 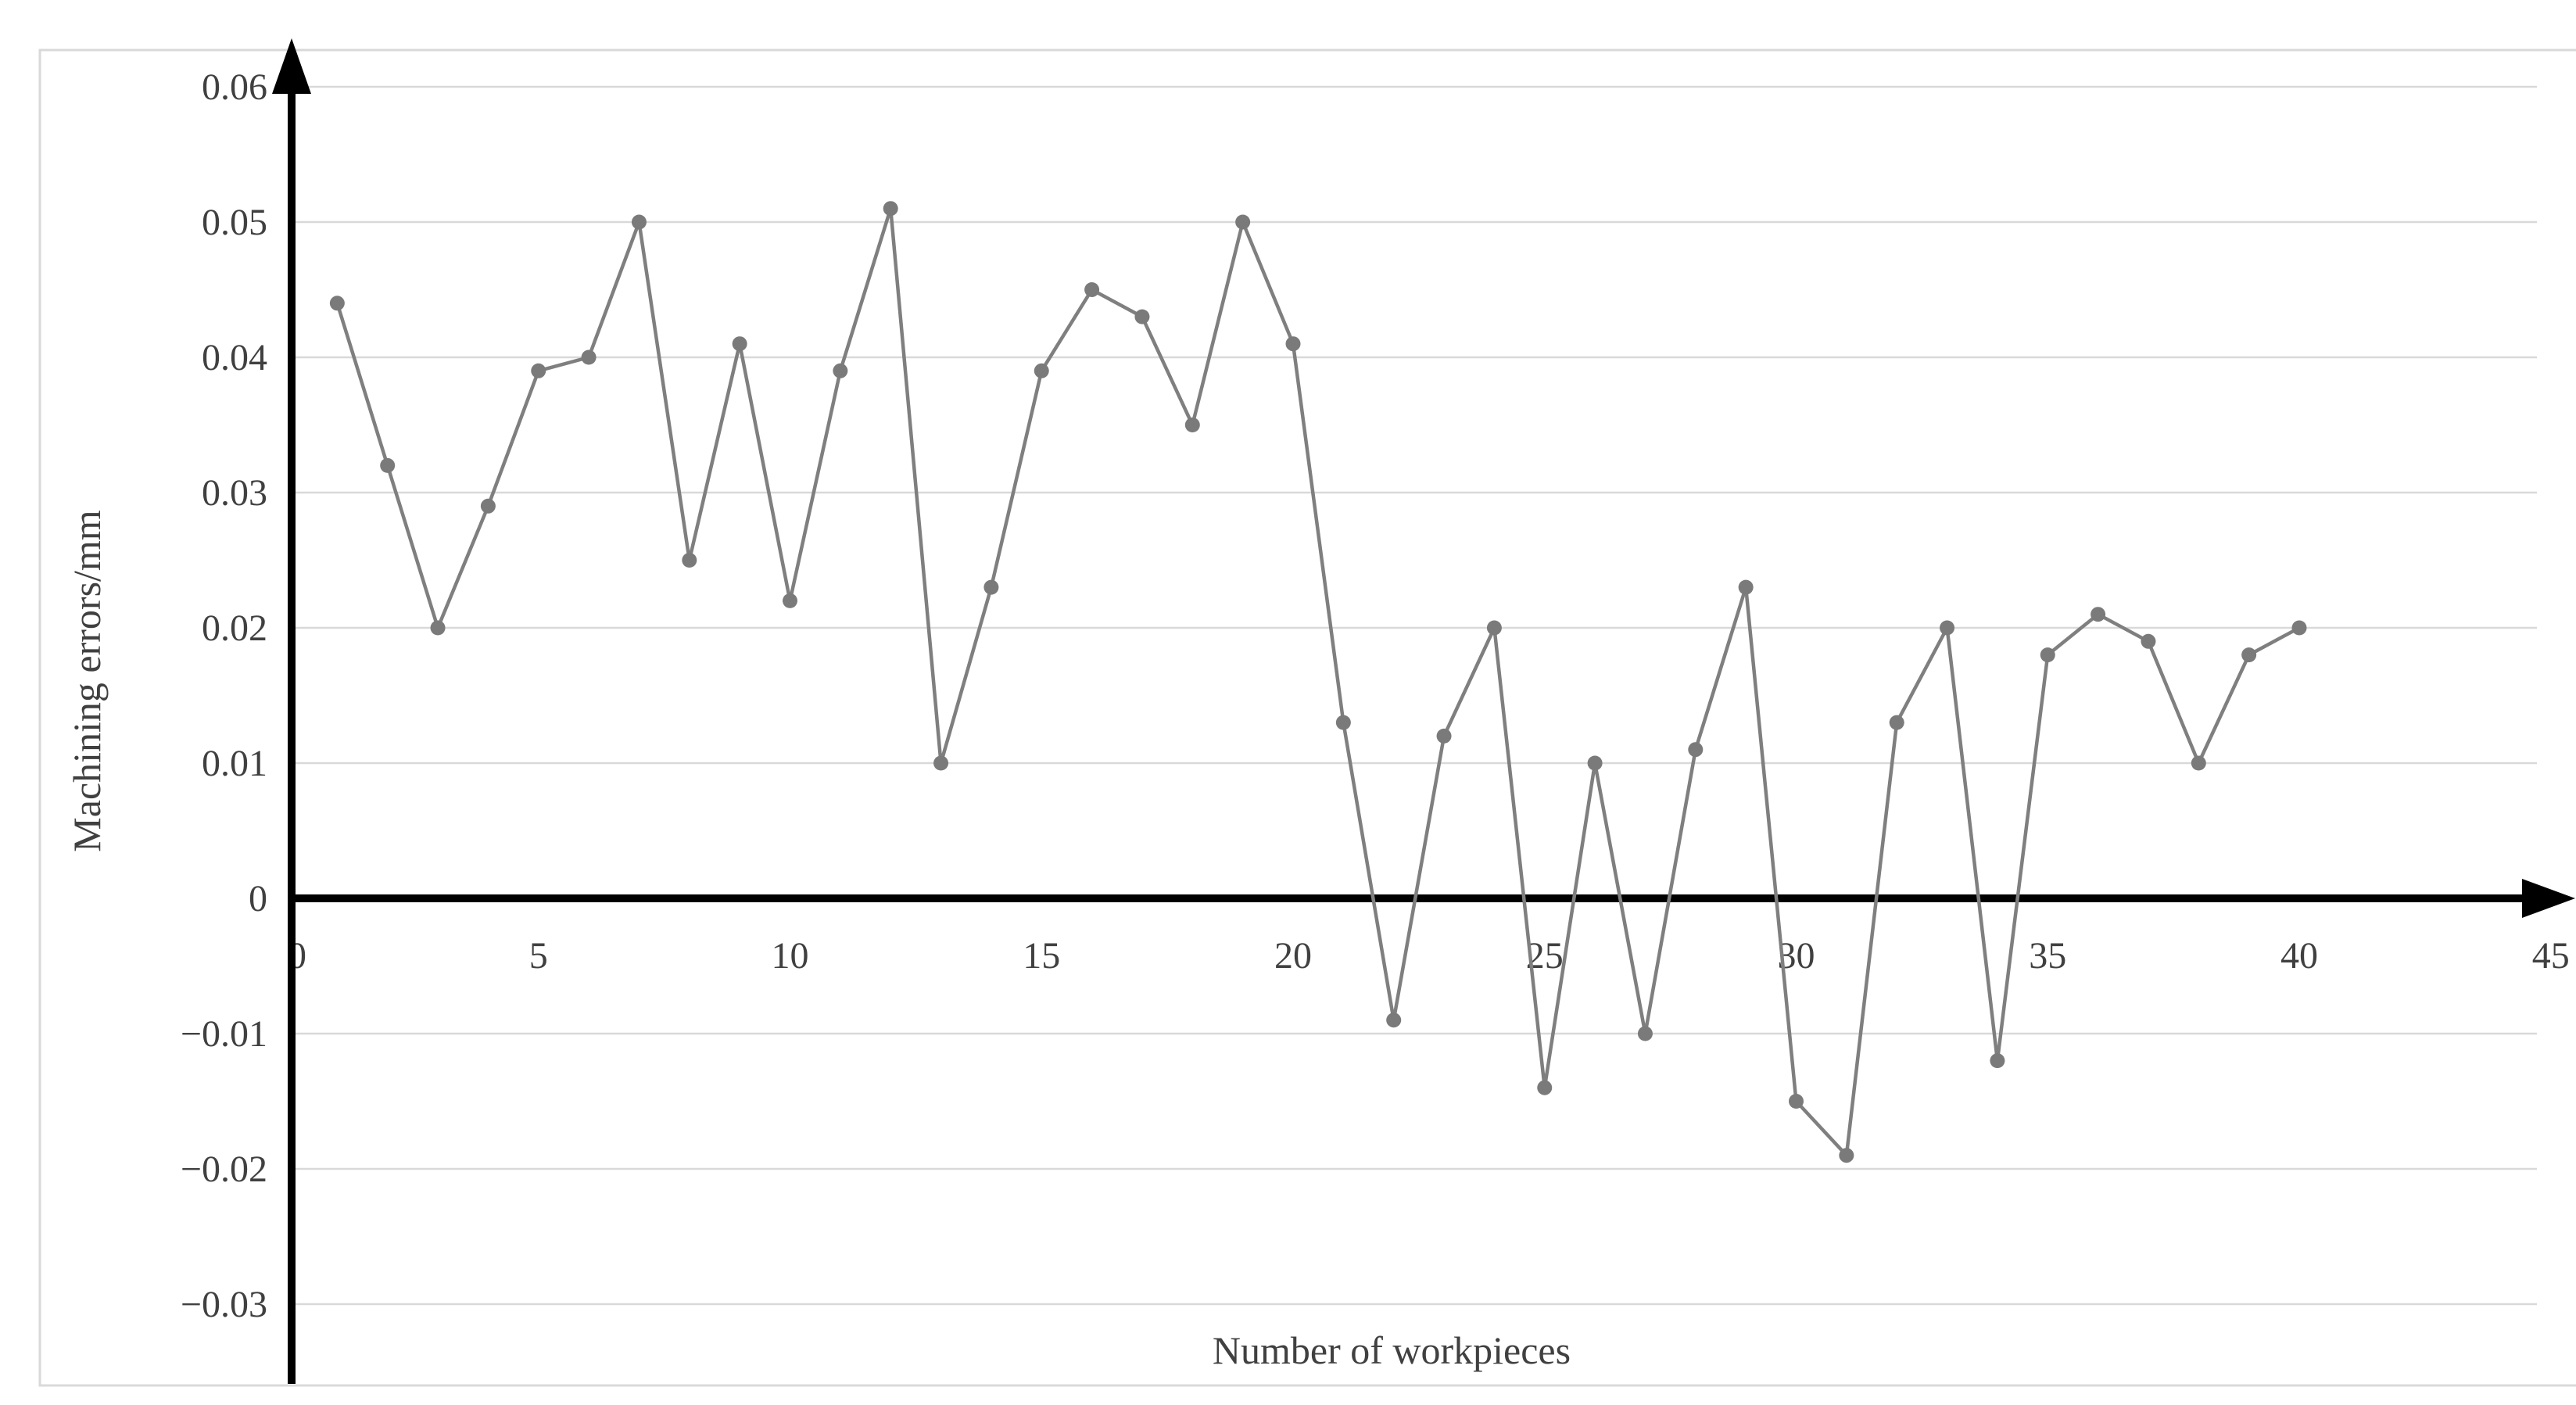 What do you see at coordinates (234, 493) in the screenshot?
I see `y-tick-label: 0.03` at bounding box center [234, 493].